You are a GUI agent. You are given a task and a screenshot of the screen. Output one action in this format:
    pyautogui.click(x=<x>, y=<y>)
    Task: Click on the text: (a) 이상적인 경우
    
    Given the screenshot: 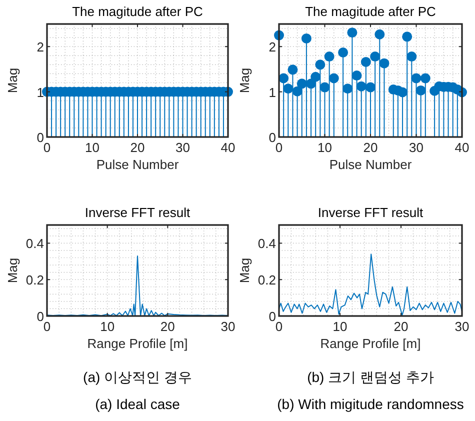 What is the action you would take?
    pyautogui.click(x=137, y=377)
    